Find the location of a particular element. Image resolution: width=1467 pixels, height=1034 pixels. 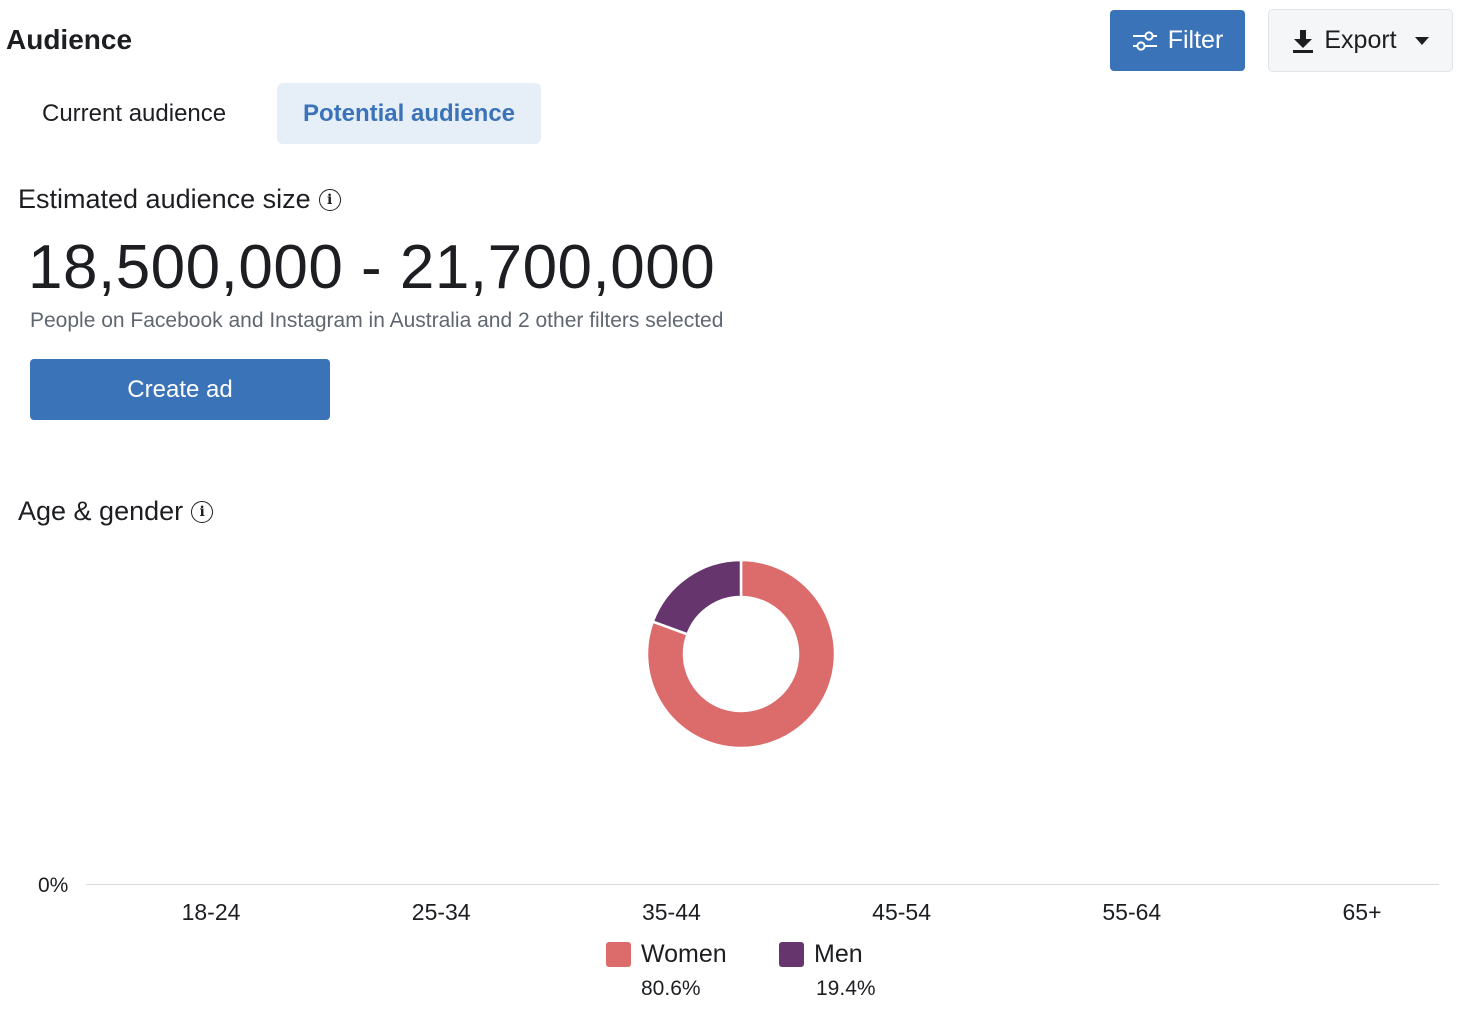

legend-label-men: Men is located at coordinates (838, 954).